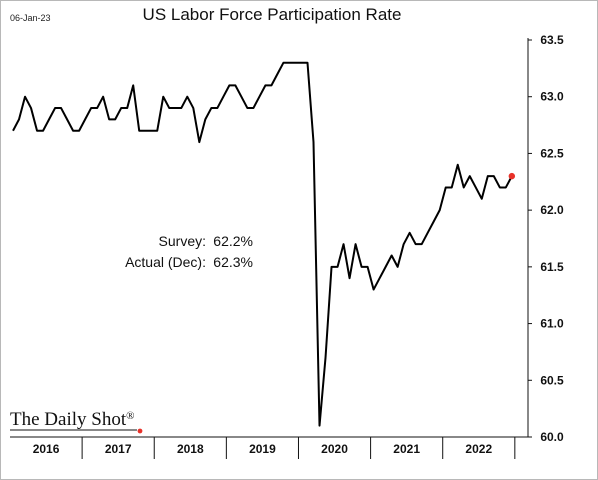 The image size is (598, 480). Describe the element at coordinates (272, 14) in the screenshot. I see `chart-title: US Labor Force Participation Rate` at that location.